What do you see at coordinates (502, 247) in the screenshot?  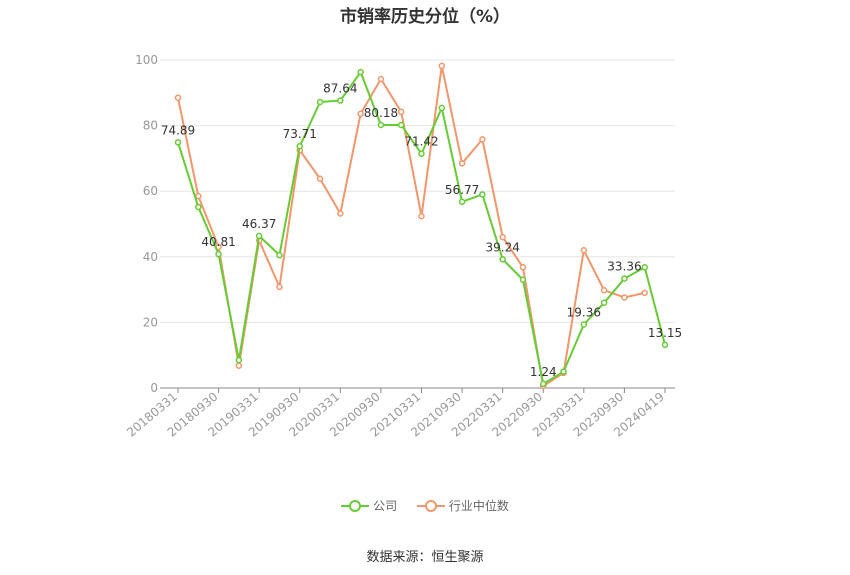 I see `data-label: 39.24` at bounding box center [502, 247].